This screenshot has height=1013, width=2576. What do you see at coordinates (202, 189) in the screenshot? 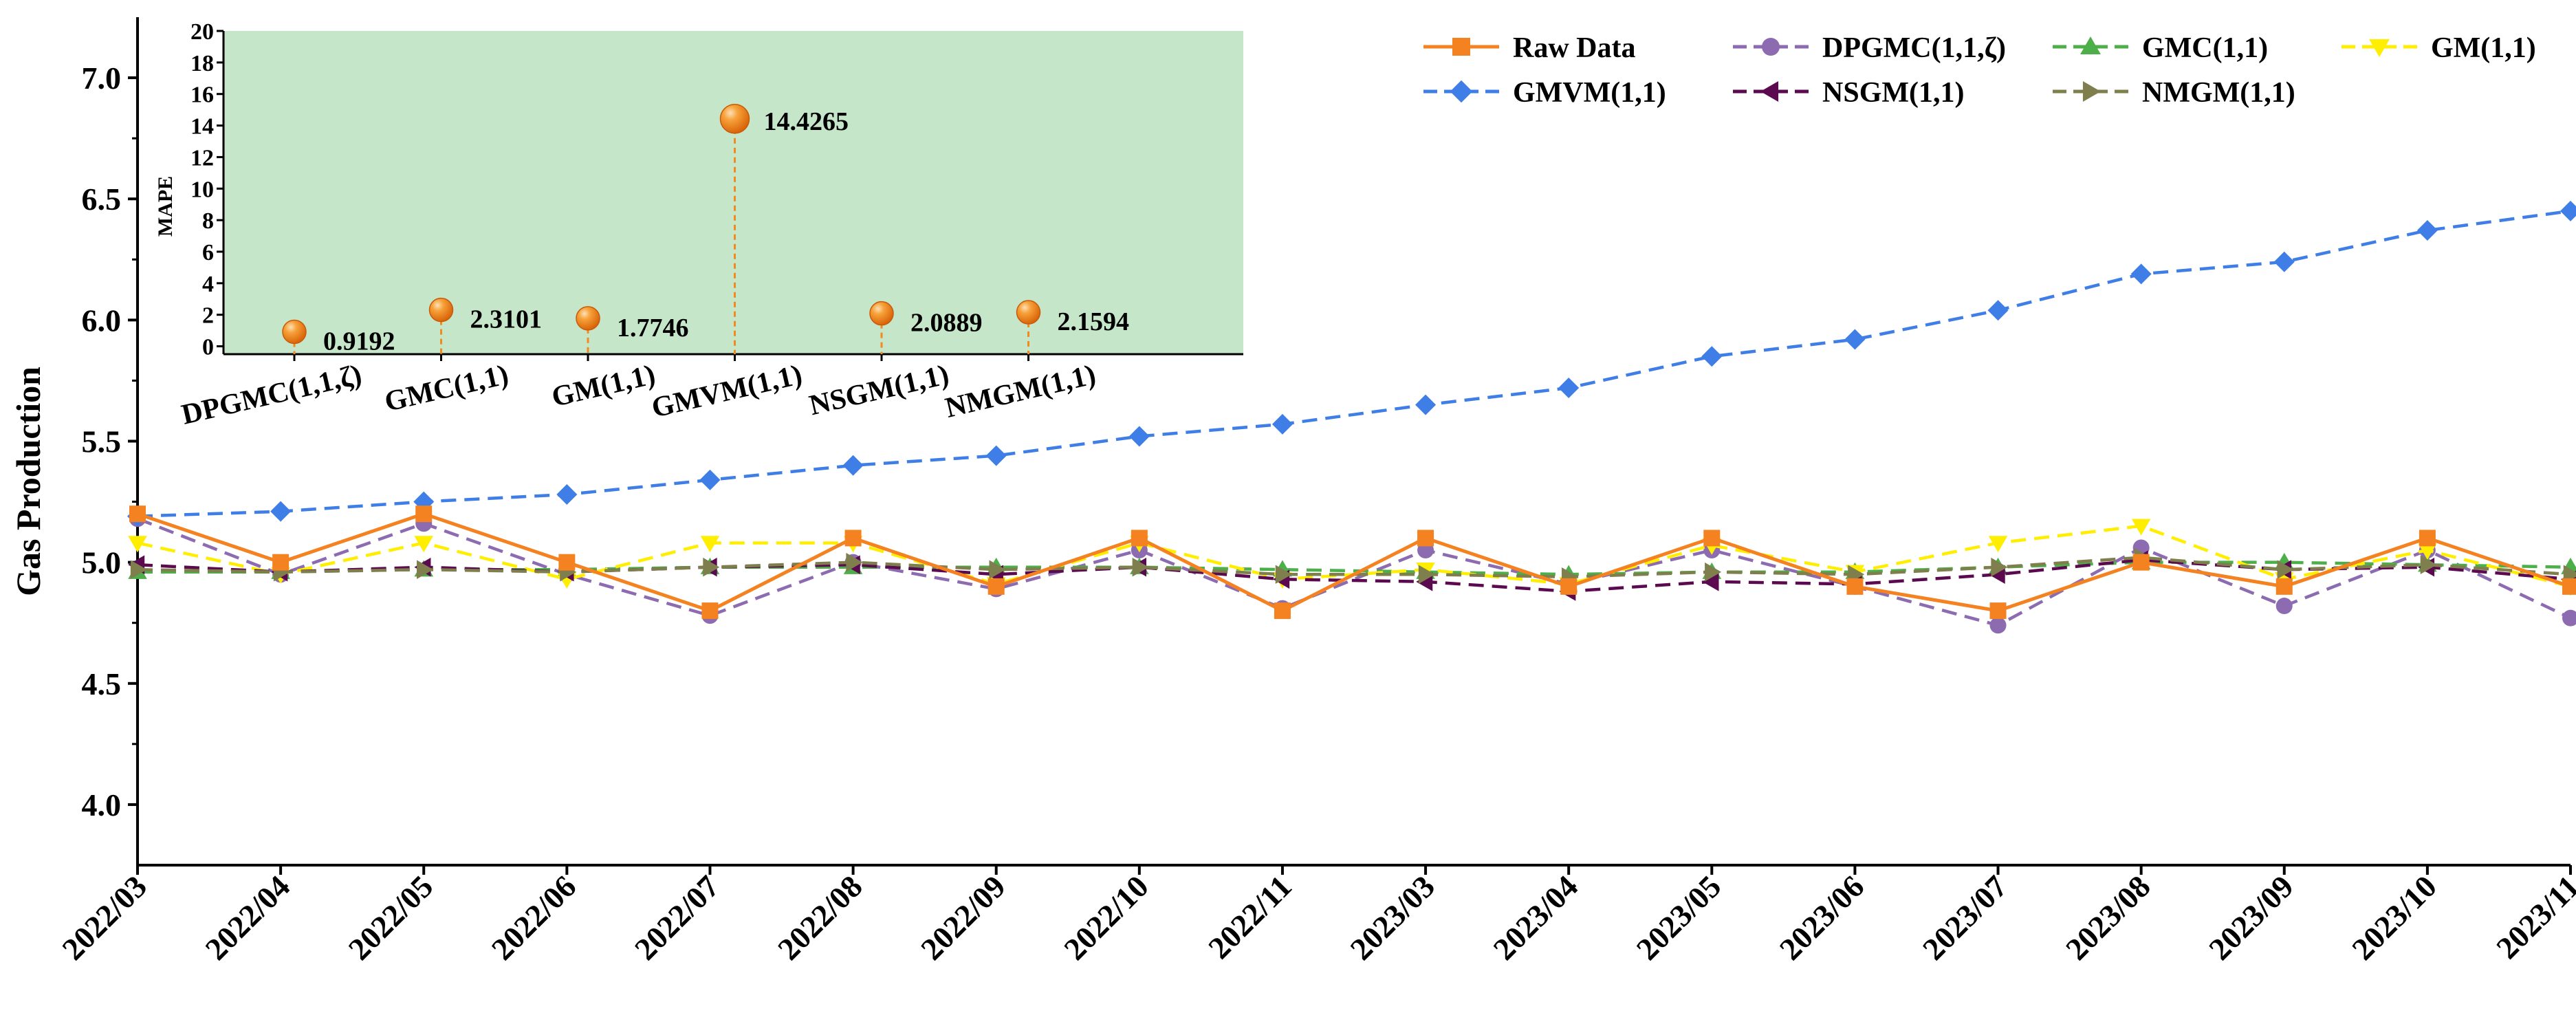
I see `inset-y-tick-label: 10` at bounding box center [202, 189].